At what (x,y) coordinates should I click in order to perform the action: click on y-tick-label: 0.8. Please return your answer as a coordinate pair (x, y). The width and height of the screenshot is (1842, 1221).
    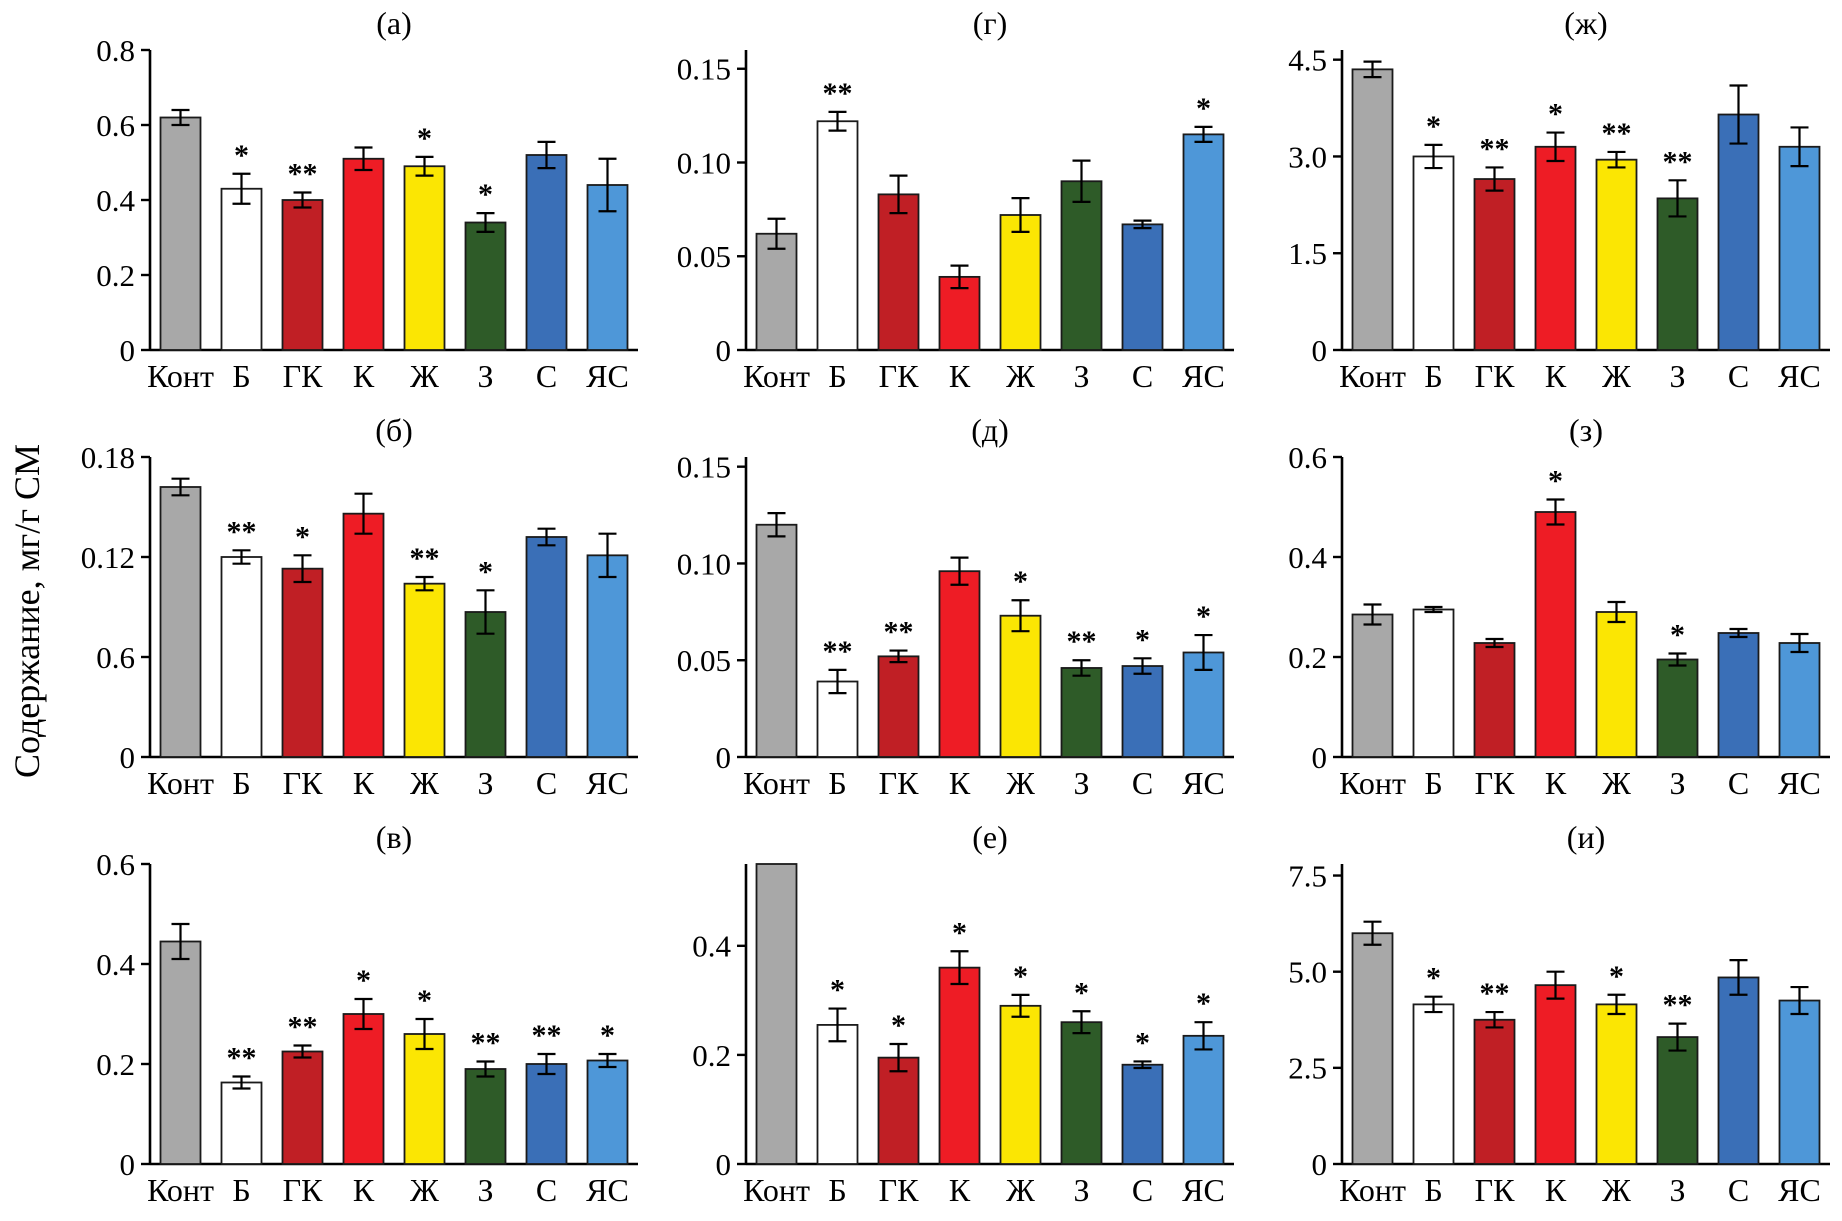
    Looking at the image, I should click on (115, 49).